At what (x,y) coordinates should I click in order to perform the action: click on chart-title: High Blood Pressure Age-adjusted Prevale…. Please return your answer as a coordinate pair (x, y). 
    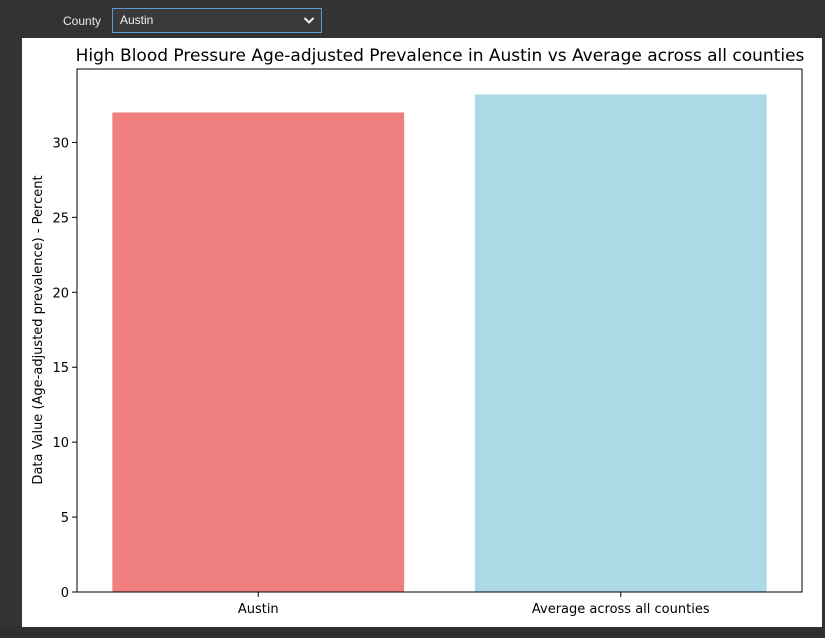
    Looking at the image, I should click on (440, 56).